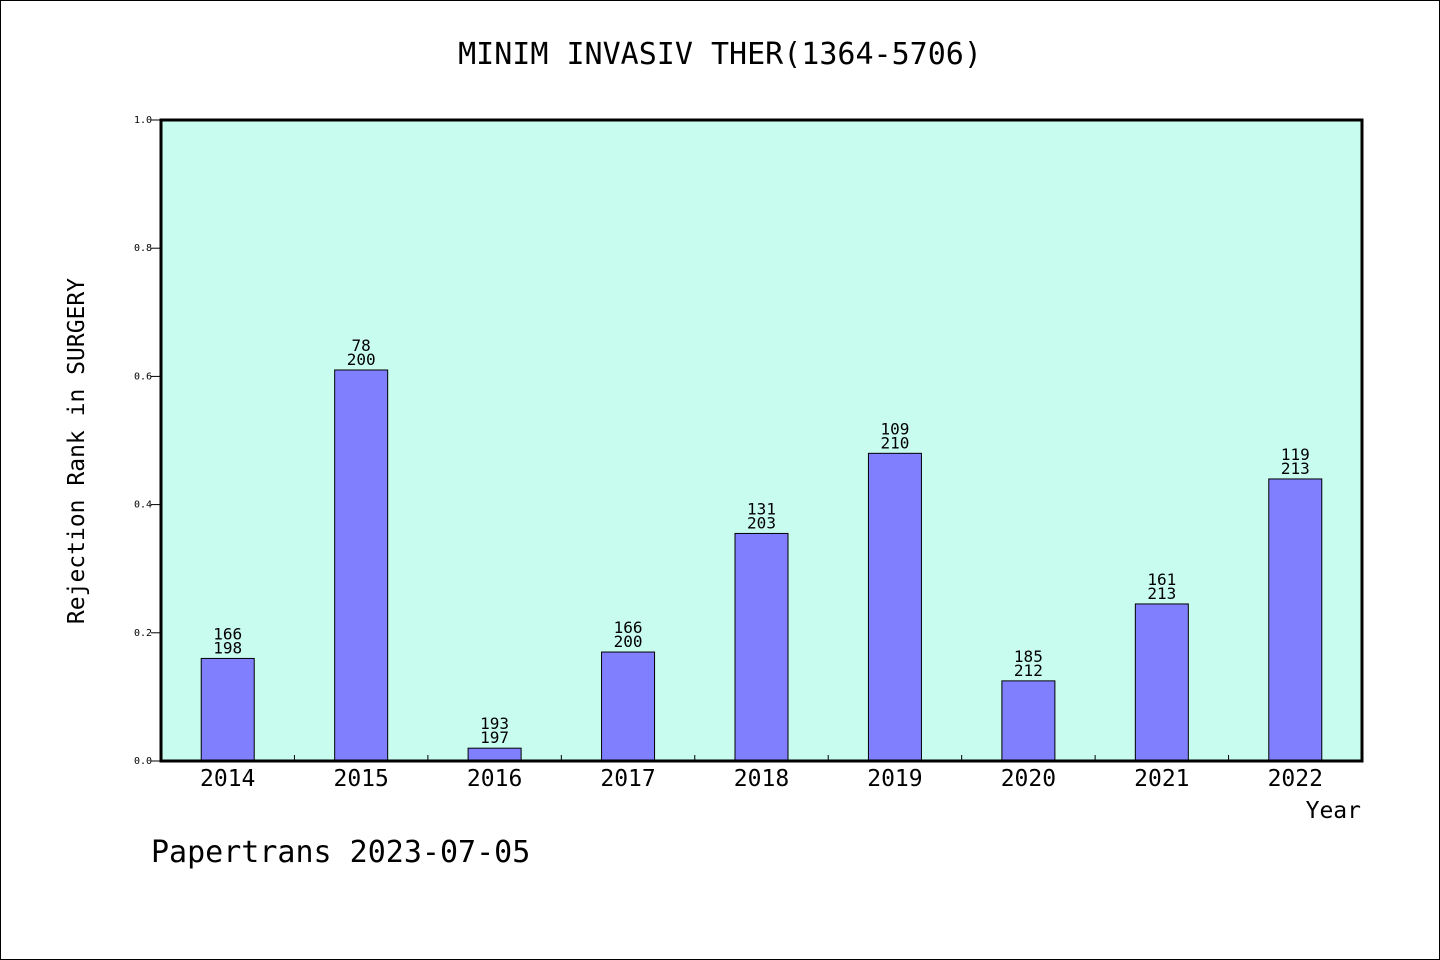 The image size is (1440, 960). I want to click on x-tick-label: 2015, so click(360, 779).